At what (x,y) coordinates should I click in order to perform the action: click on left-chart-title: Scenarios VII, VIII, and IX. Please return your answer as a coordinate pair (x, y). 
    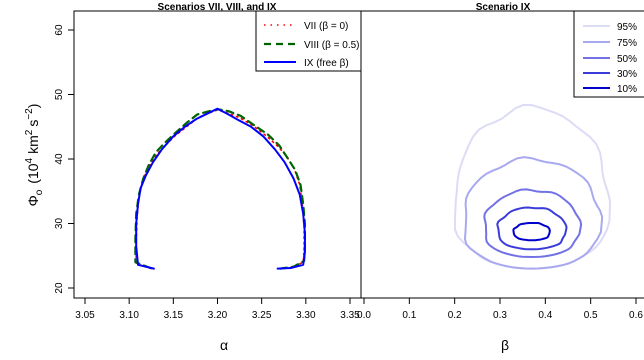
    Looking at the image, I should click on (217, 7).